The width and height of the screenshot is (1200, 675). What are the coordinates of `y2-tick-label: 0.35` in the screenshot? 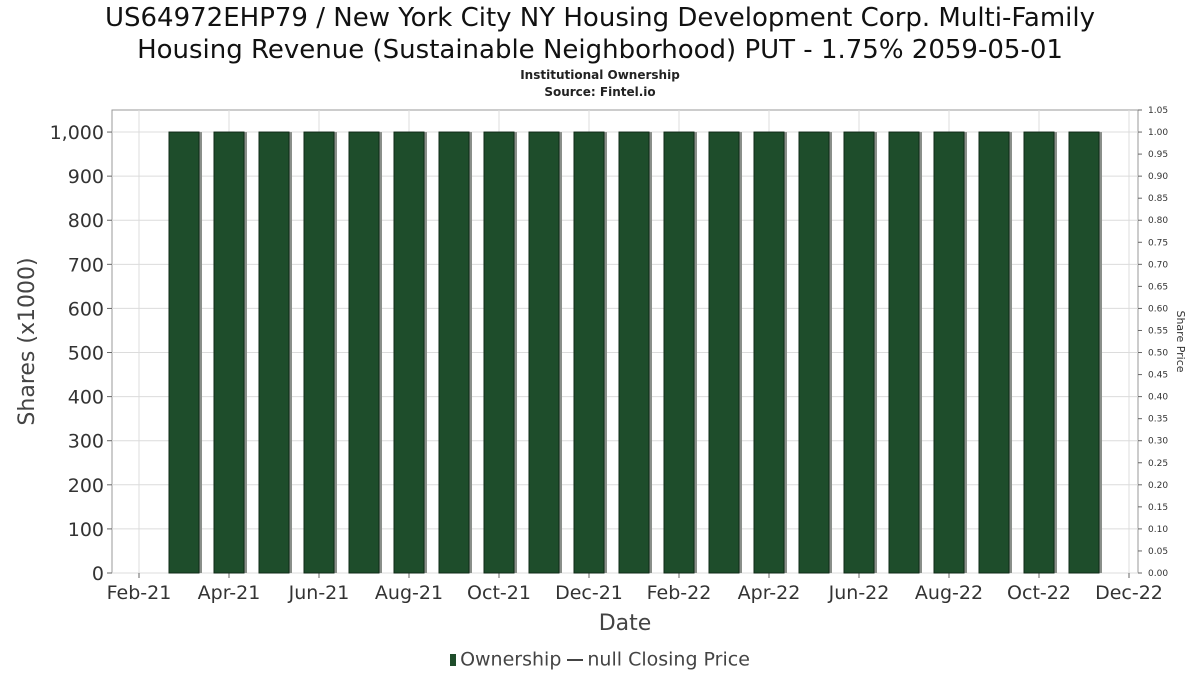 It's located at (1158, 420).